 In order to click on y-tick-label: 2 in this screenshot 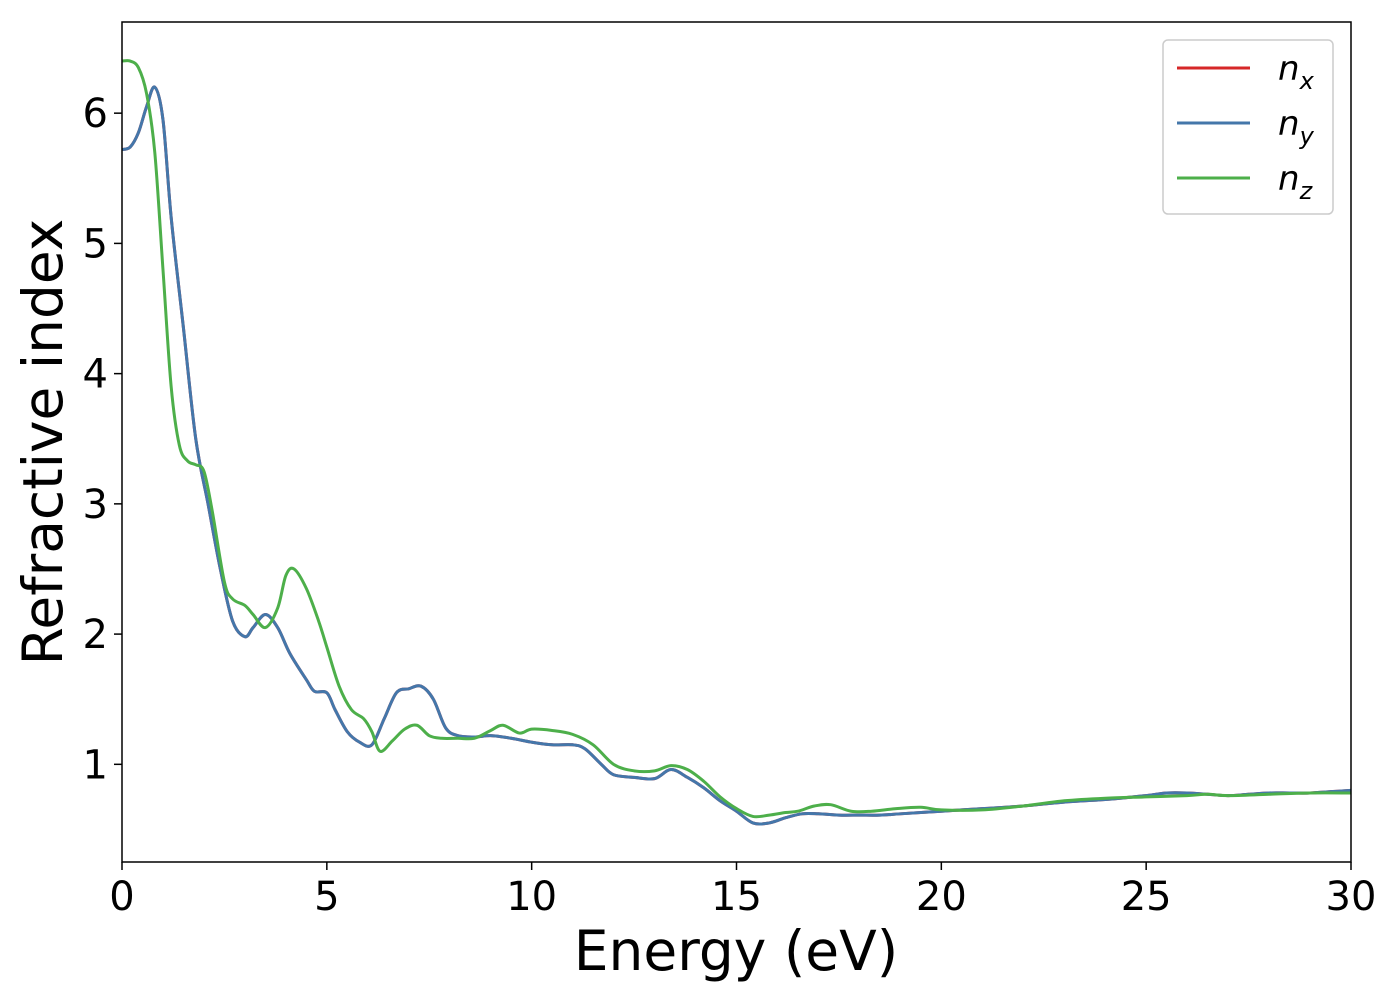, I will do `click(95, 635)`.